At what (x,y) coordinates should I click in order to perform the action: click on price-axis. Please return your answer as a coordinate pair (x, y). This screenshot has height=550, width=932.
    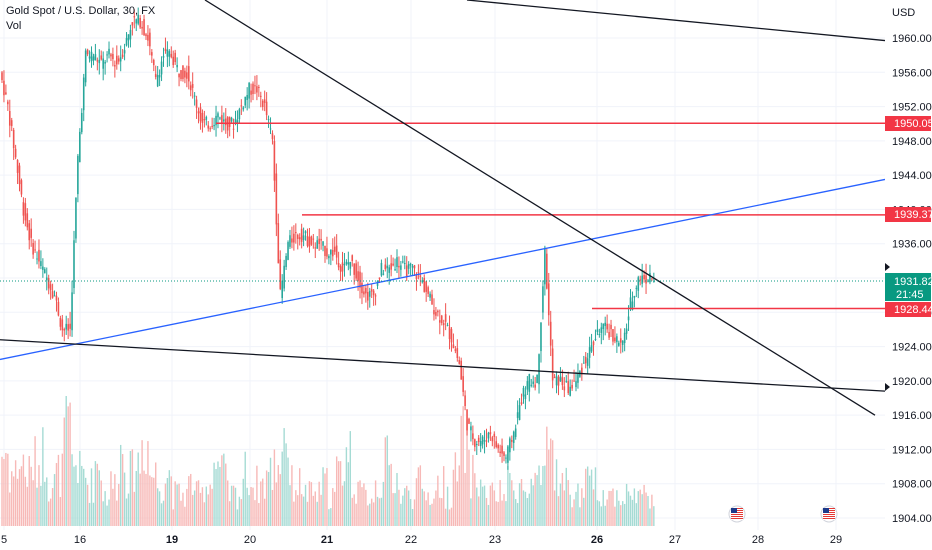
    Looking at the image, I should click on (908, 265).